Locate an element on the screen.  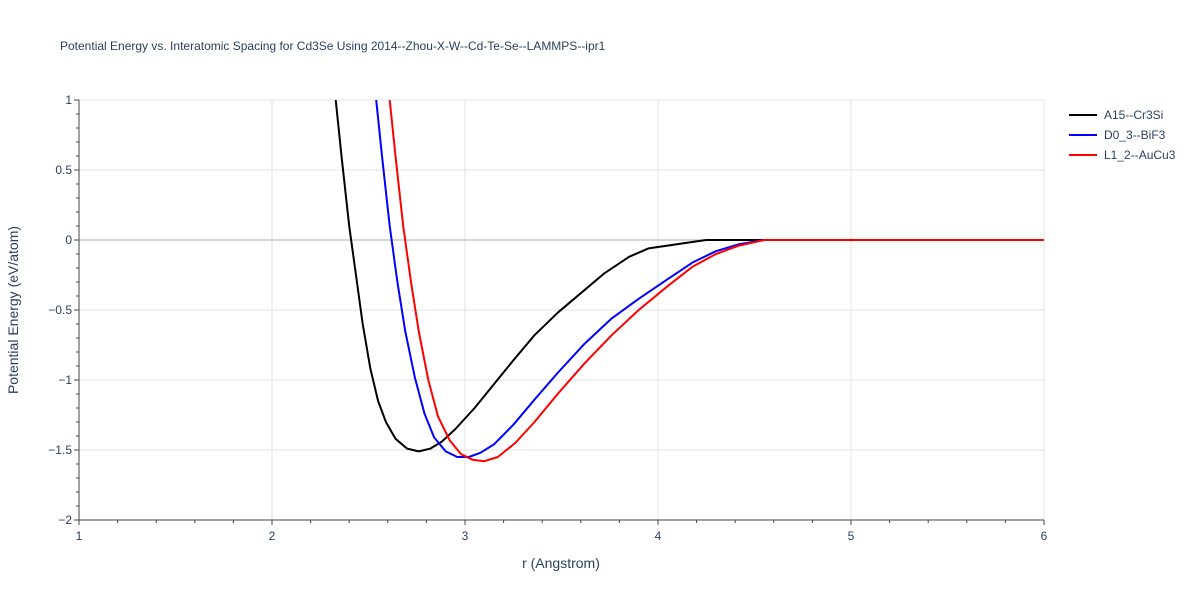
y-tick-label: −1 is located at coordinates (65, 380).